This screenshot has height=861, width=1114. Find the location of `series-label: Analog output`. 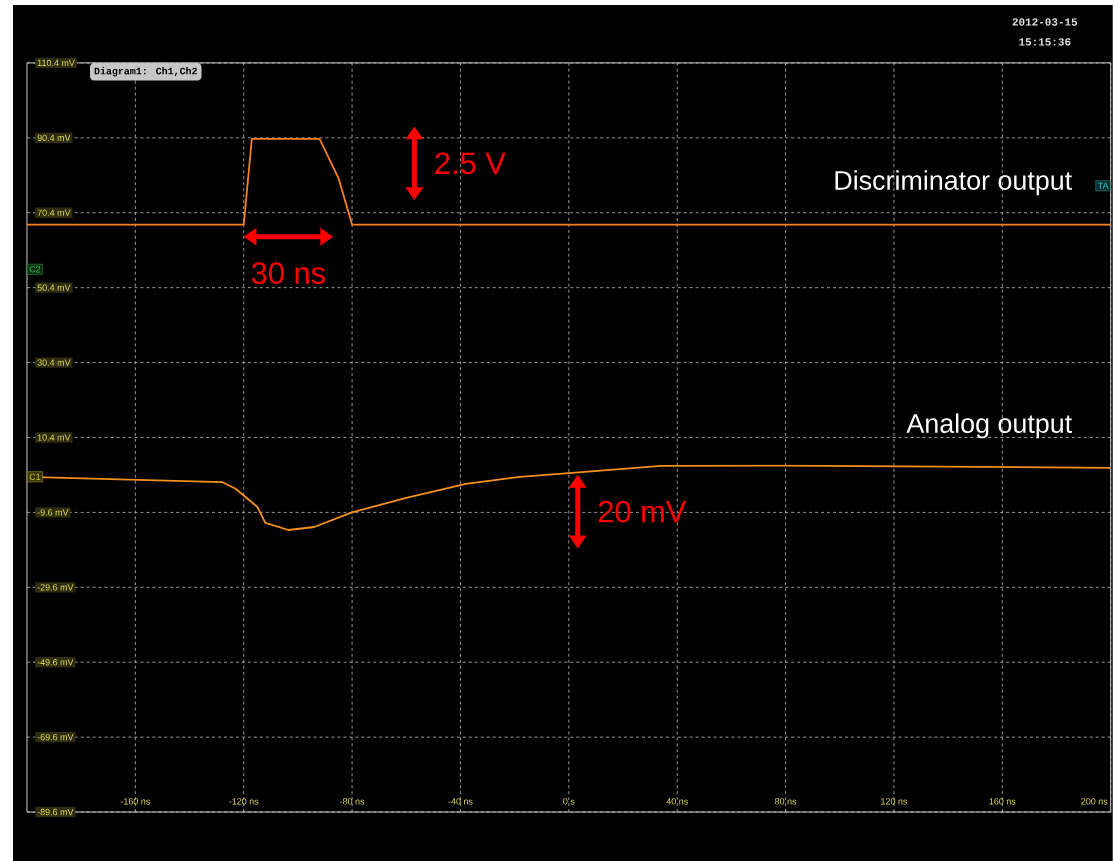

series-label: Analog output is located at coordinates (989, 426).